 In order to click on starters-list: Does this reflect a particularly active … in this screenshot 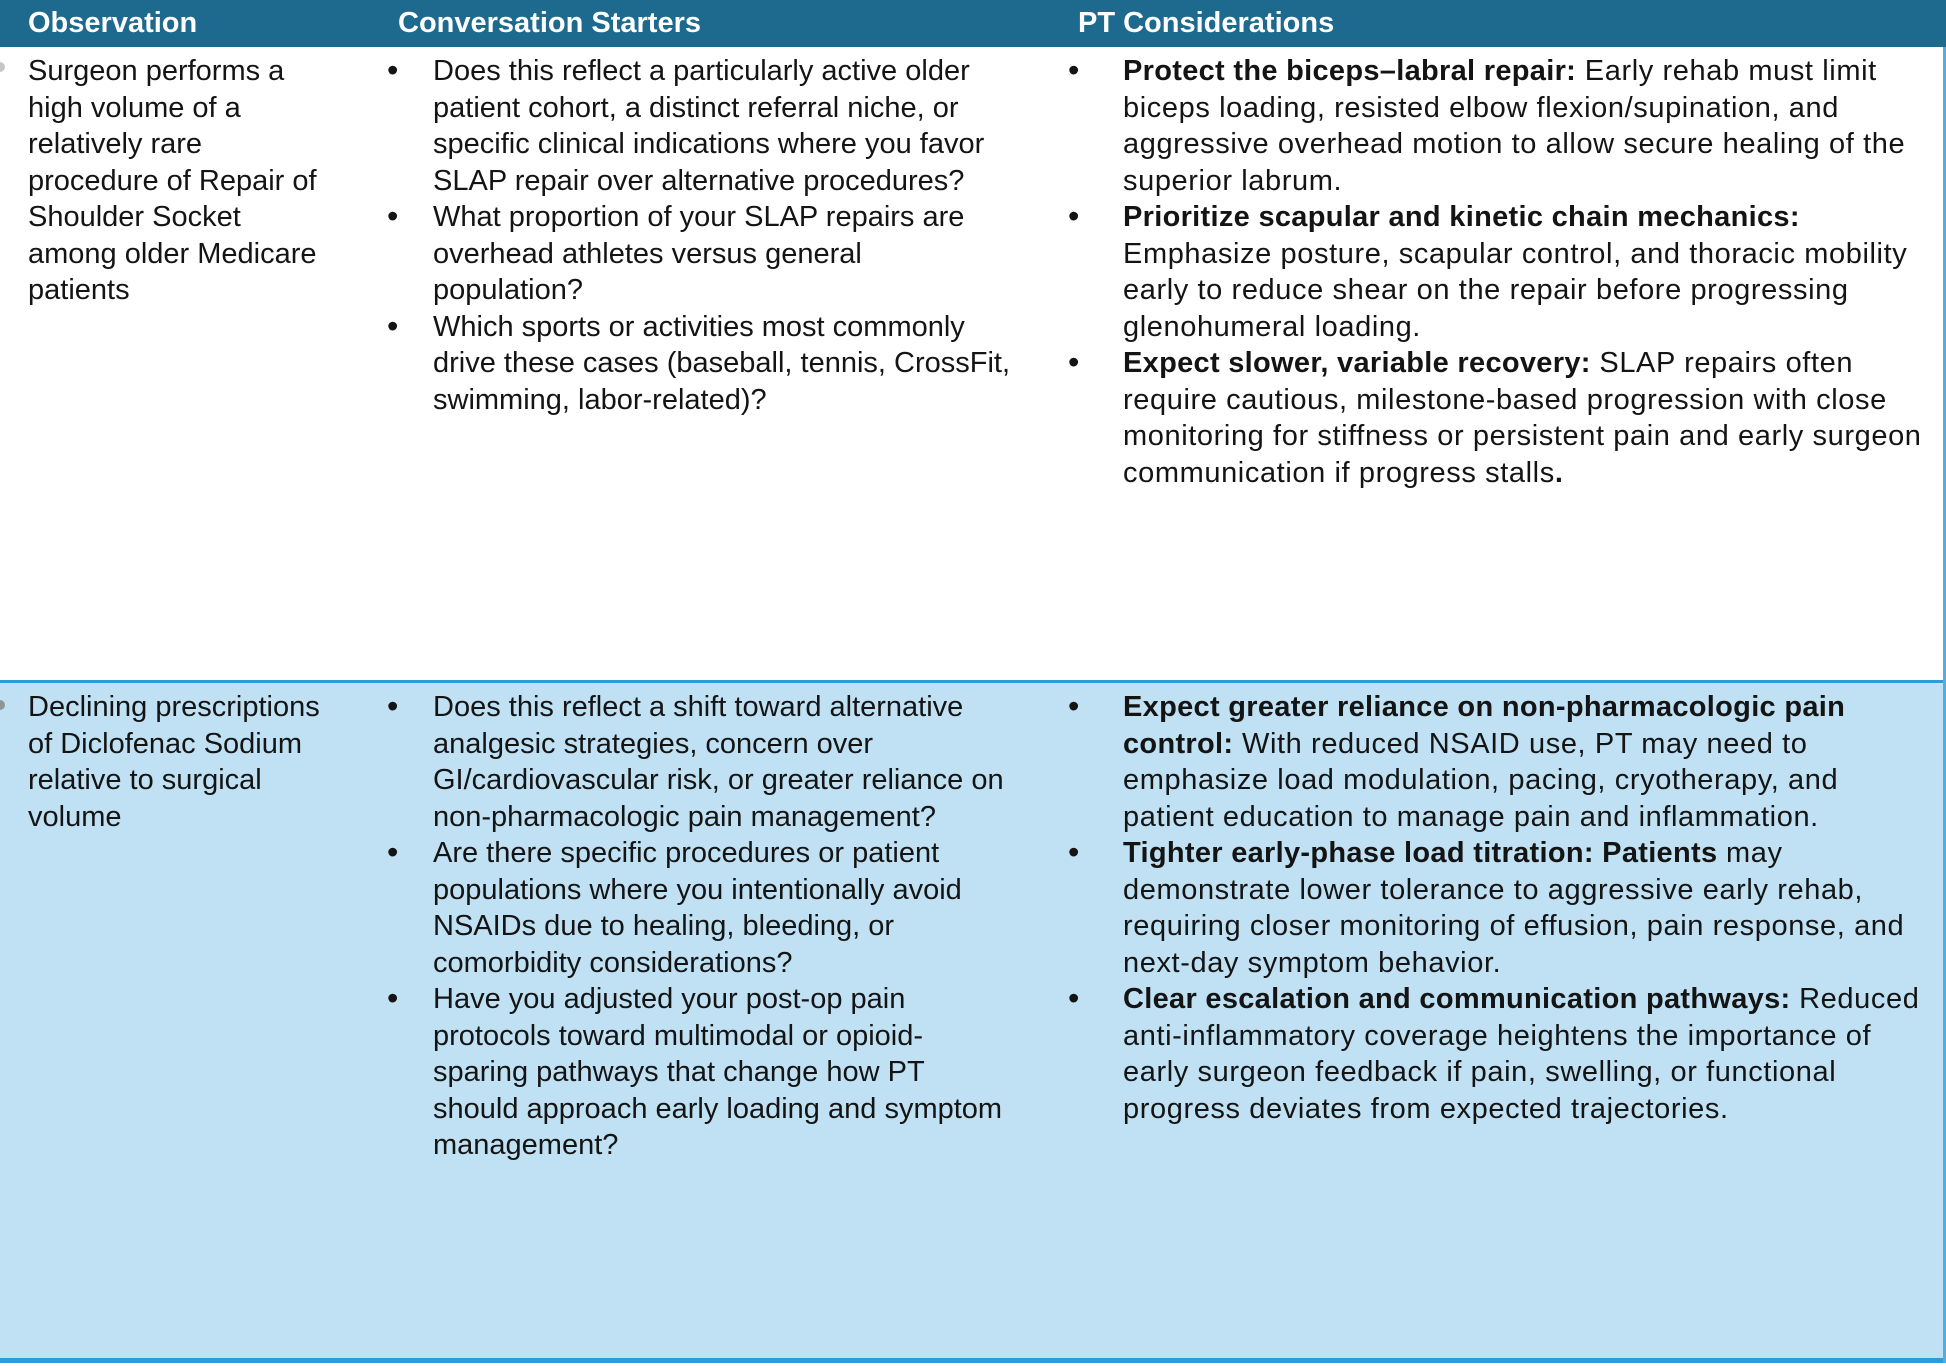, I will do `click(712, 235)`.